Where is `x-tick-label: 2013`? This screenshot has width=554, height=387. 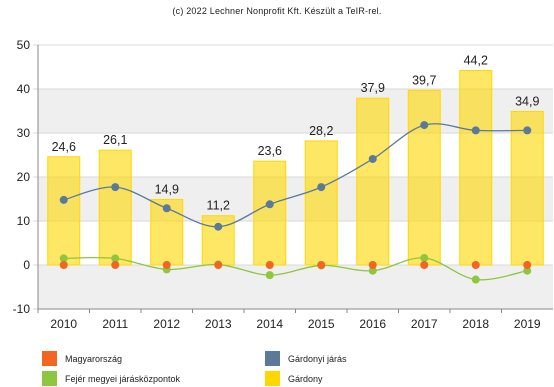
x-tick-label: 2013 is located at coordinates (218, 324).